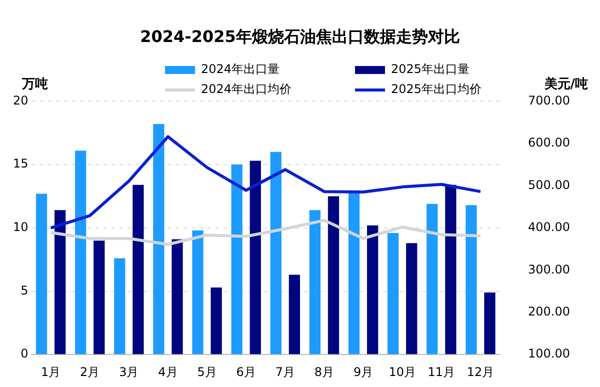 Image resolution: width=600 pixels, height=387 pixels. Describe the element at coordinates (129, 371) in the screenshot. I see `x-tick-label: 3月` at that location.